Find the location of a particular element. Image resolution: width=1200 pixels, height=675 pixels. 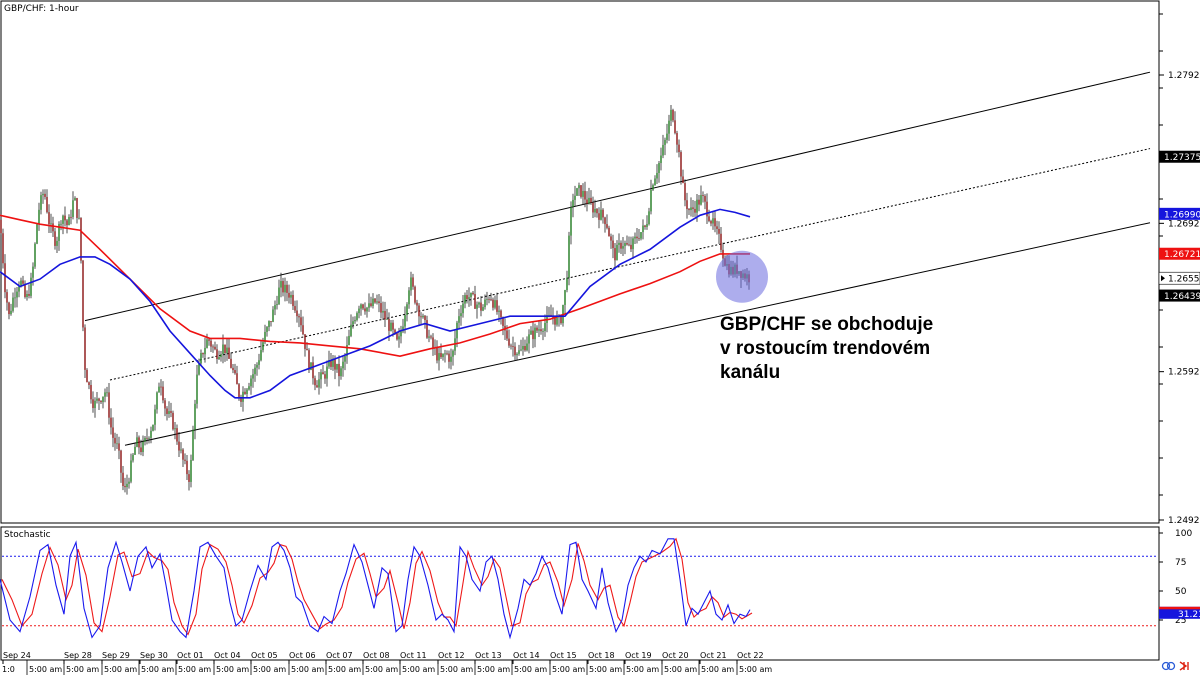

stochastic-tick-label: 75 is located at coordinates (1180, 563).